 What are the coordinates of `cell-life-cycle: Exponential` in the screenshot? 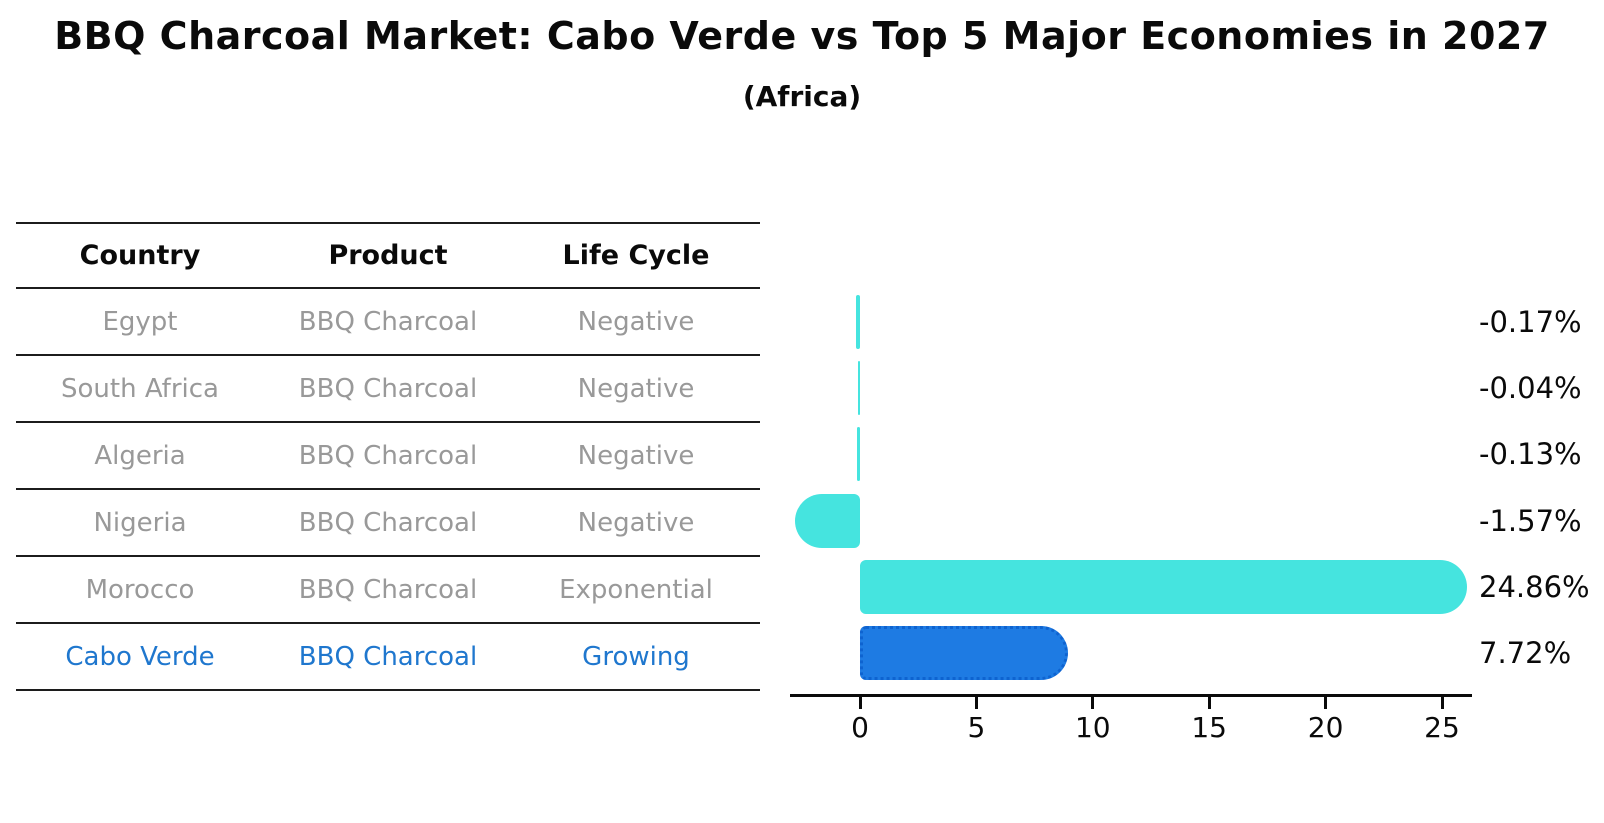 It's located at (636, 589).